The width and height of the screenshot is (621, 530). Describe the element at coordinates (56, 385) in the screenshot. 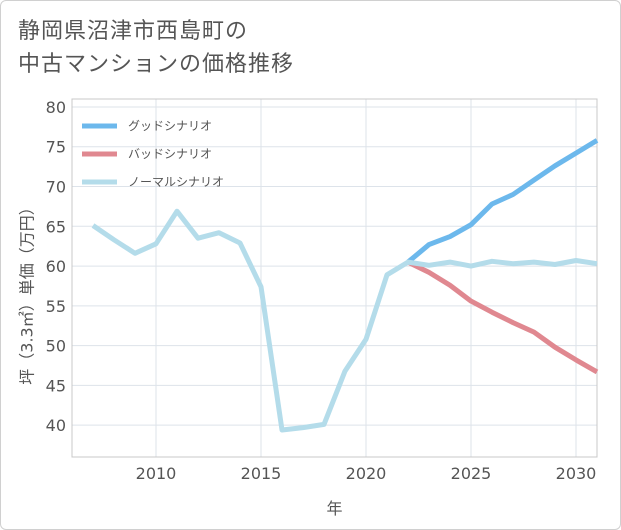

I see `y-tick-label: 45` at that location.